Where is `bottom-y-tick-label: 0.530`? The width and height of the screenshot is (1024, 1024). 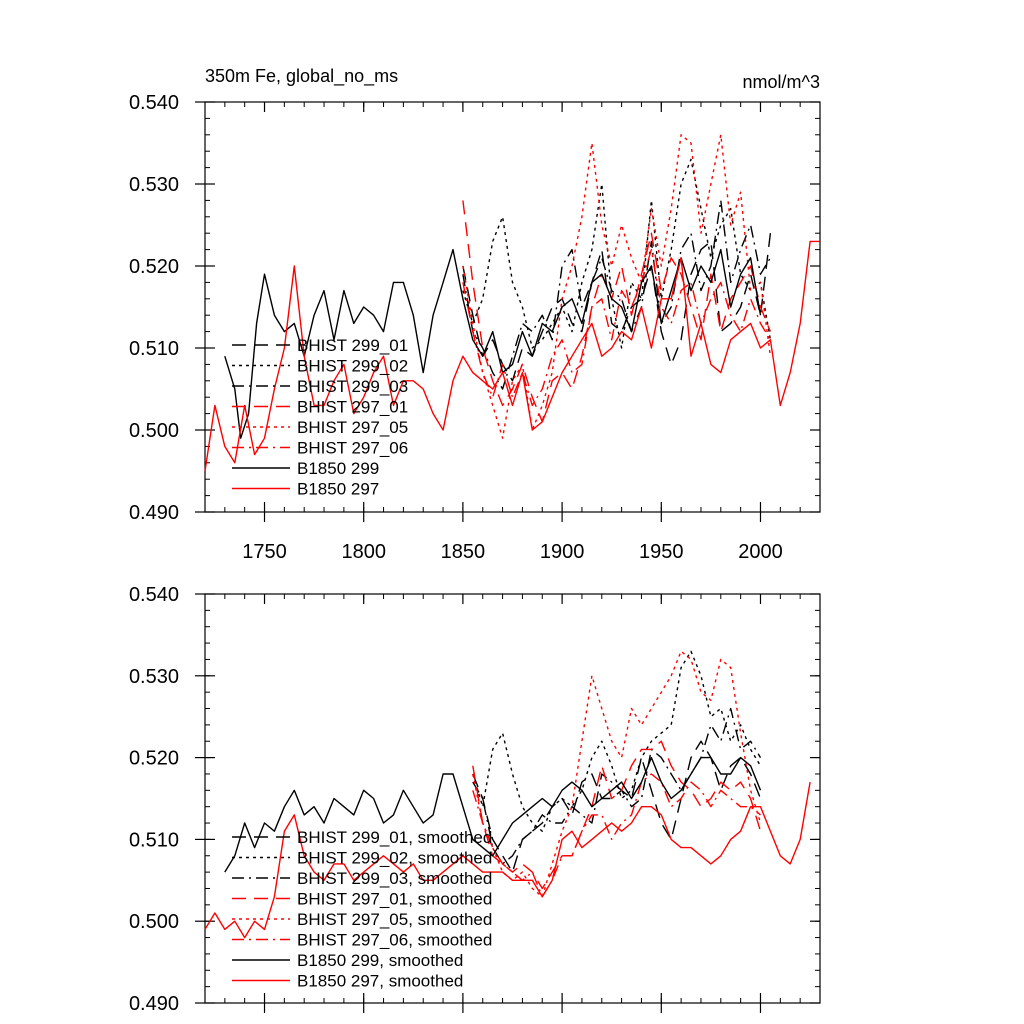 bottom-y-tick-label: 0.530 is located at coordinates (154, 677).